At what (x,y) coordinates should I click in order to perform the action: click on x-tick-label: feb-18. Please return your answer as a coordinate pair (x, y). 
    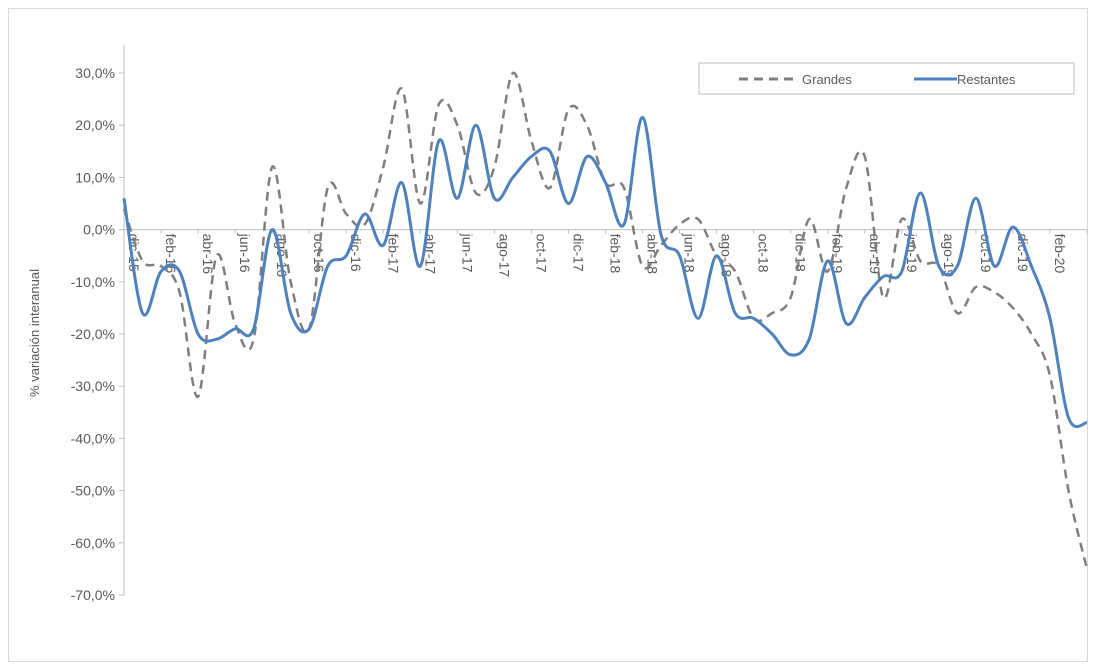
    Looking at the image, I should click on (616, 254).